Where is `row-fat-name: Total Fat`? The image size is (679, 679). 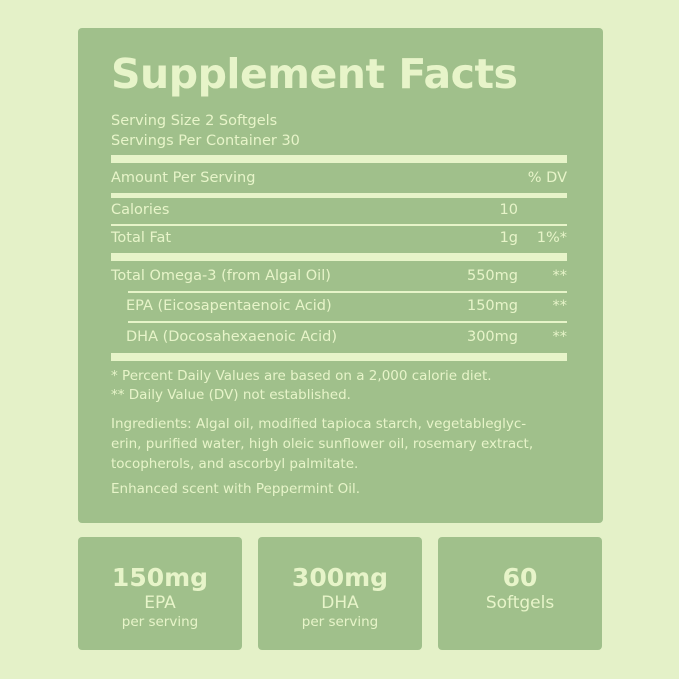
row-fat-name: Total Fat is located at coordinates (141, 238).